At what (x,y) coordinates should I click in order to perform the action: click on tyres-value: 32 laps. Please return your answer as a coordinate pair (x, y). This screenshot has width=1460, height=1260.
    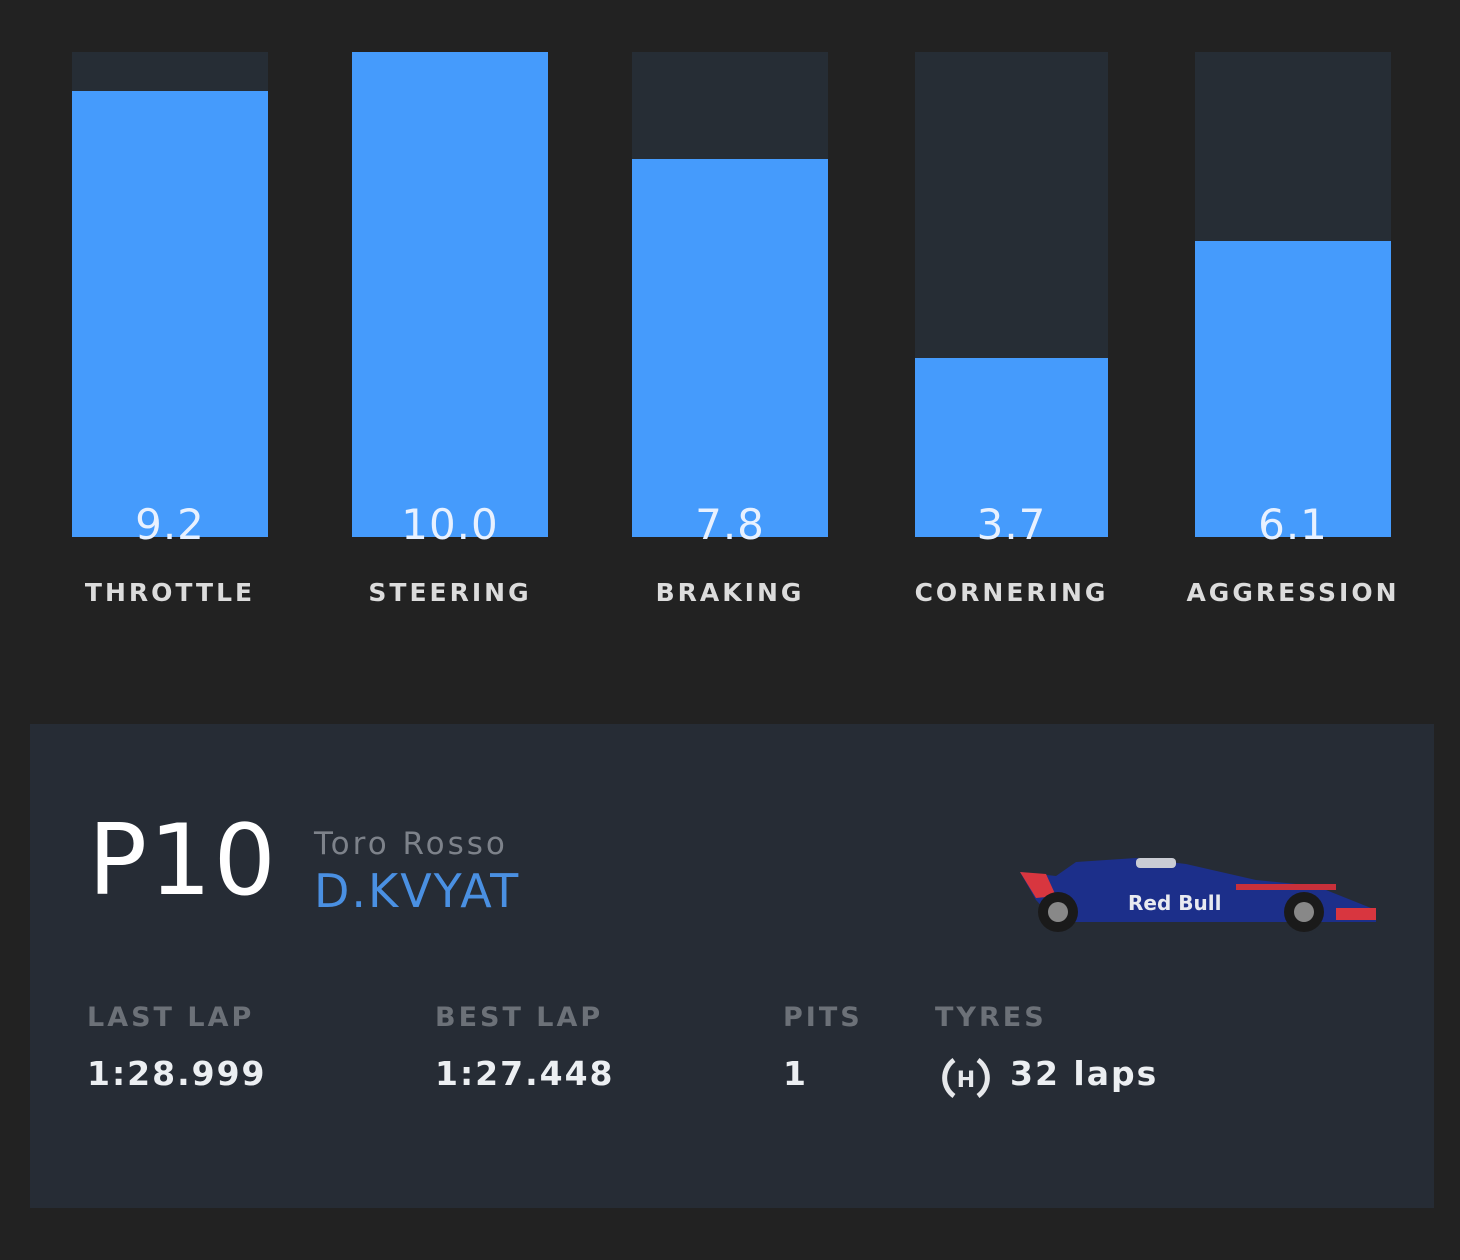
    Looking at the image, I should click on (1084, 1073).